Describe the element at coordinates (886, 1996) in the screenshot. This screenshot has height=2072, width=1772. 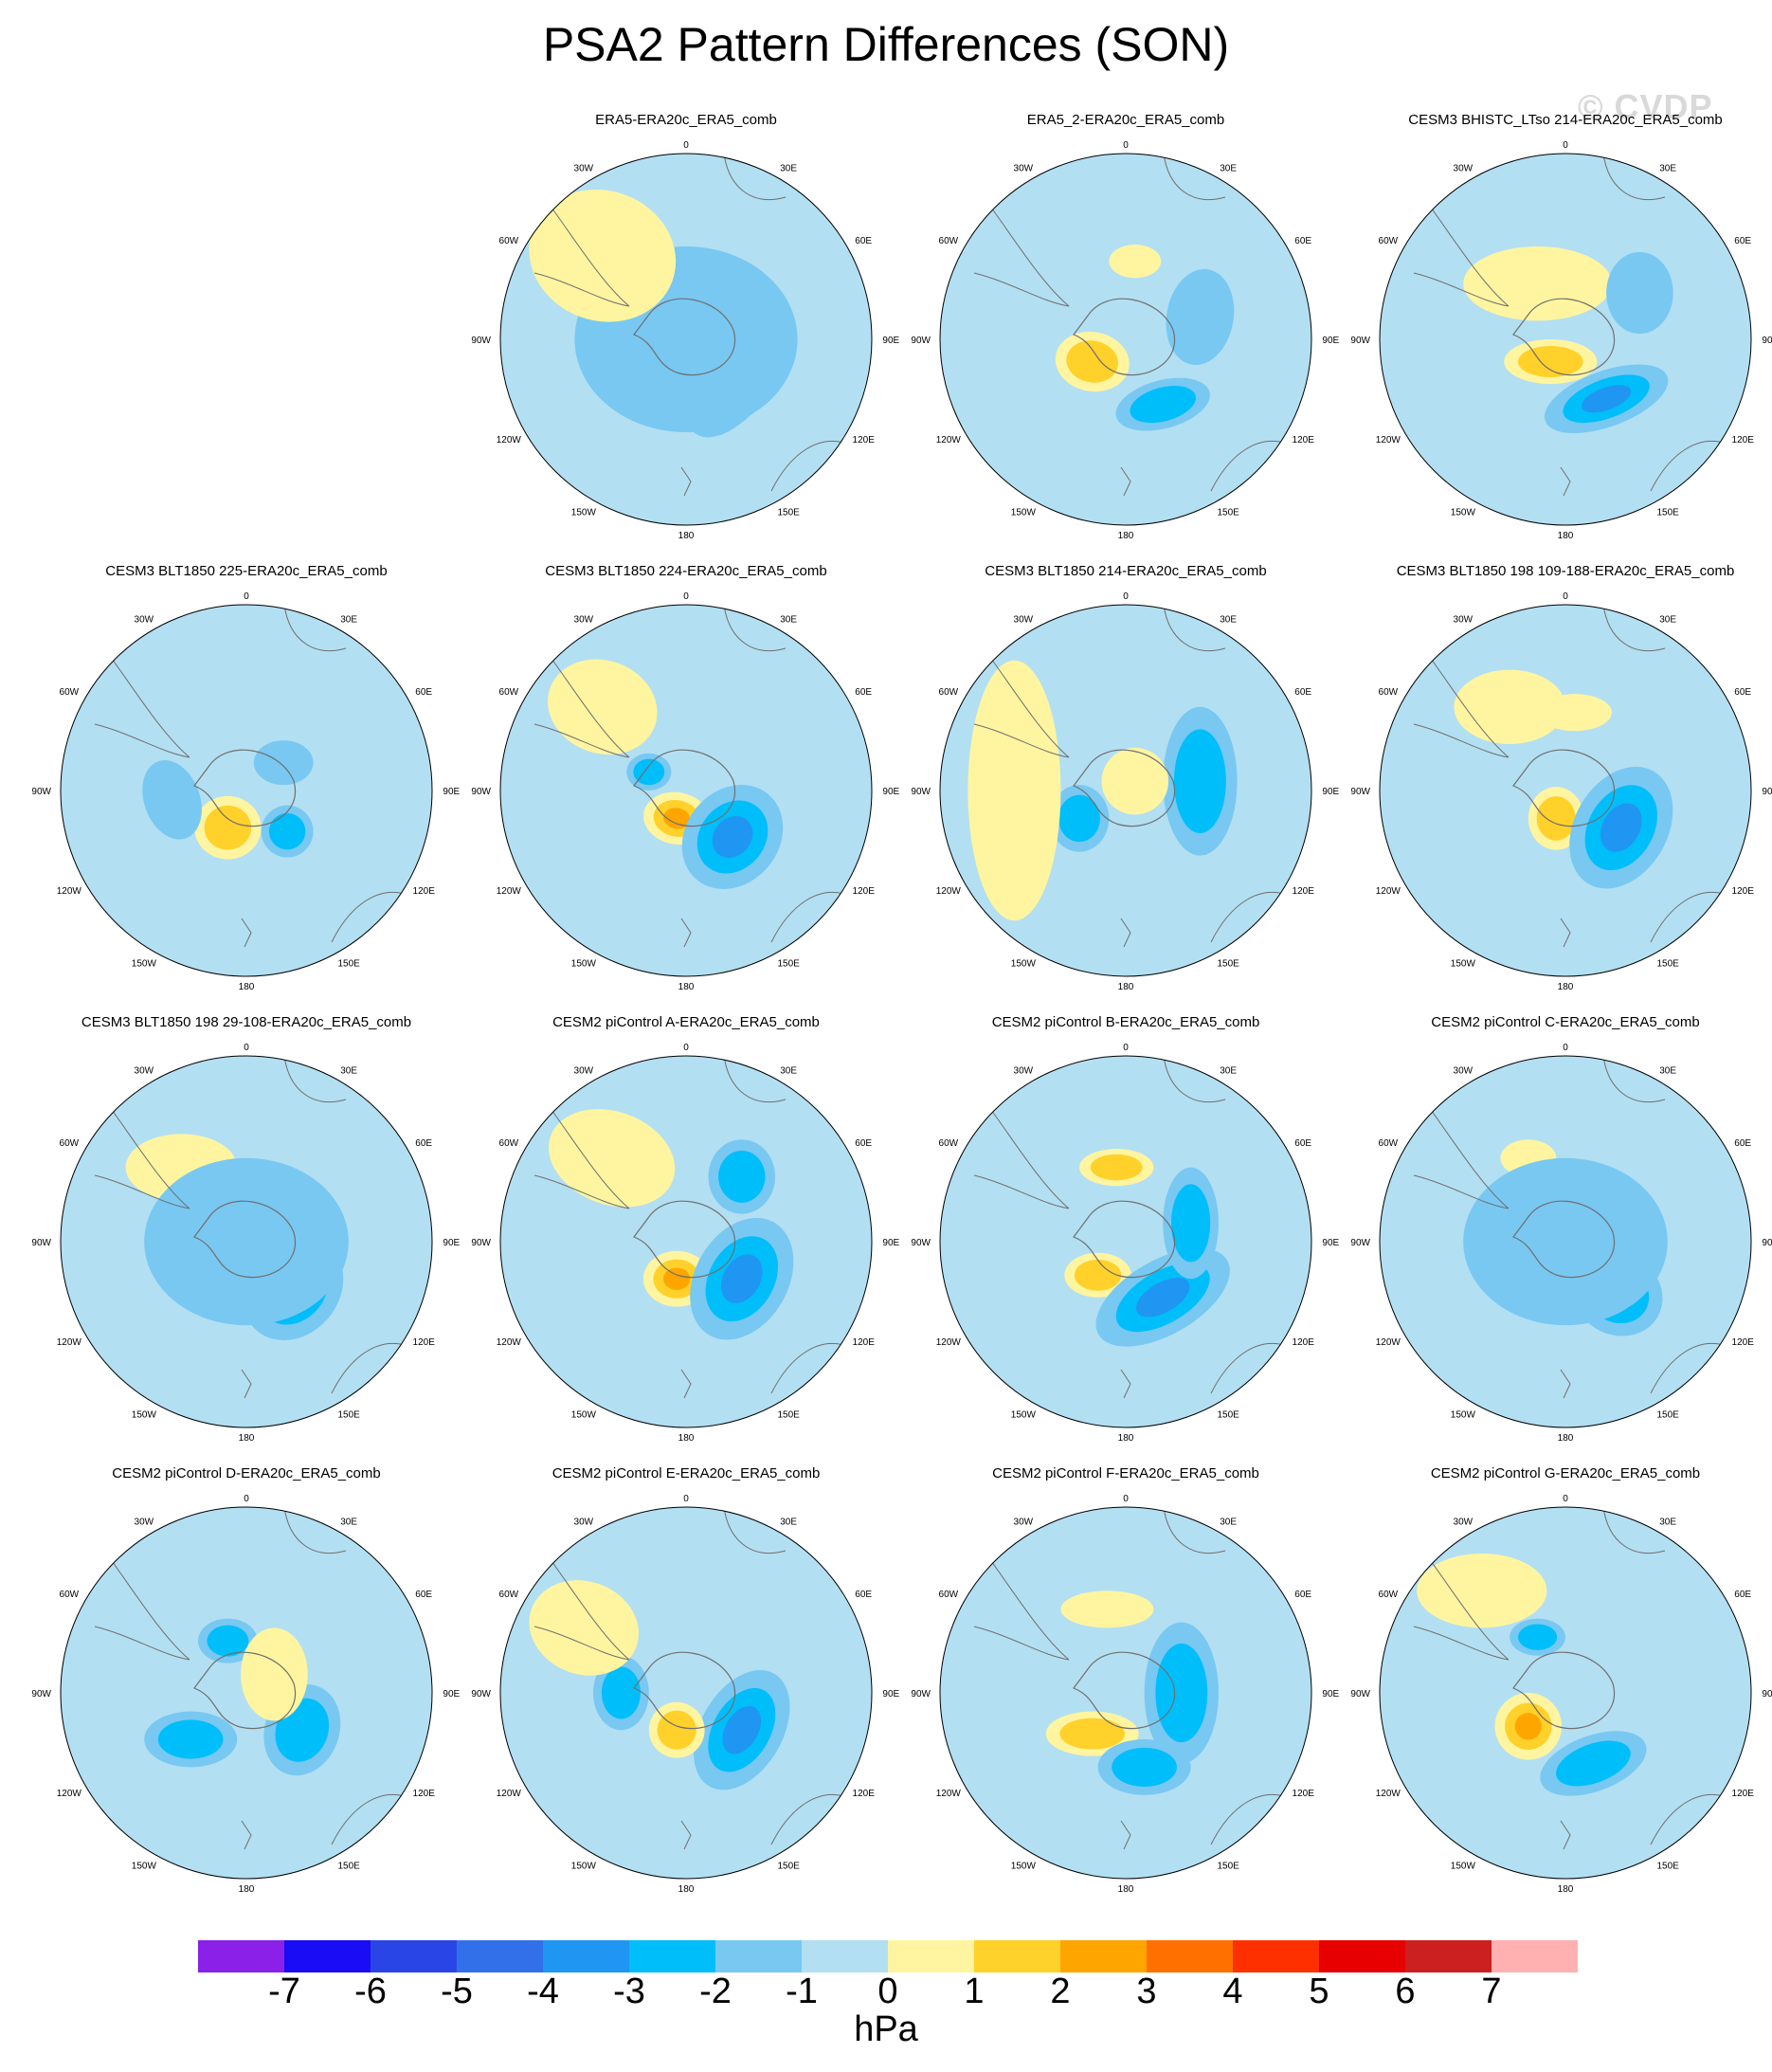
I see `colorbar-tick-labels: -7 -6 -5 -4 -3 -2 -1 0 1 2 3 4 5 6 7` at that location.